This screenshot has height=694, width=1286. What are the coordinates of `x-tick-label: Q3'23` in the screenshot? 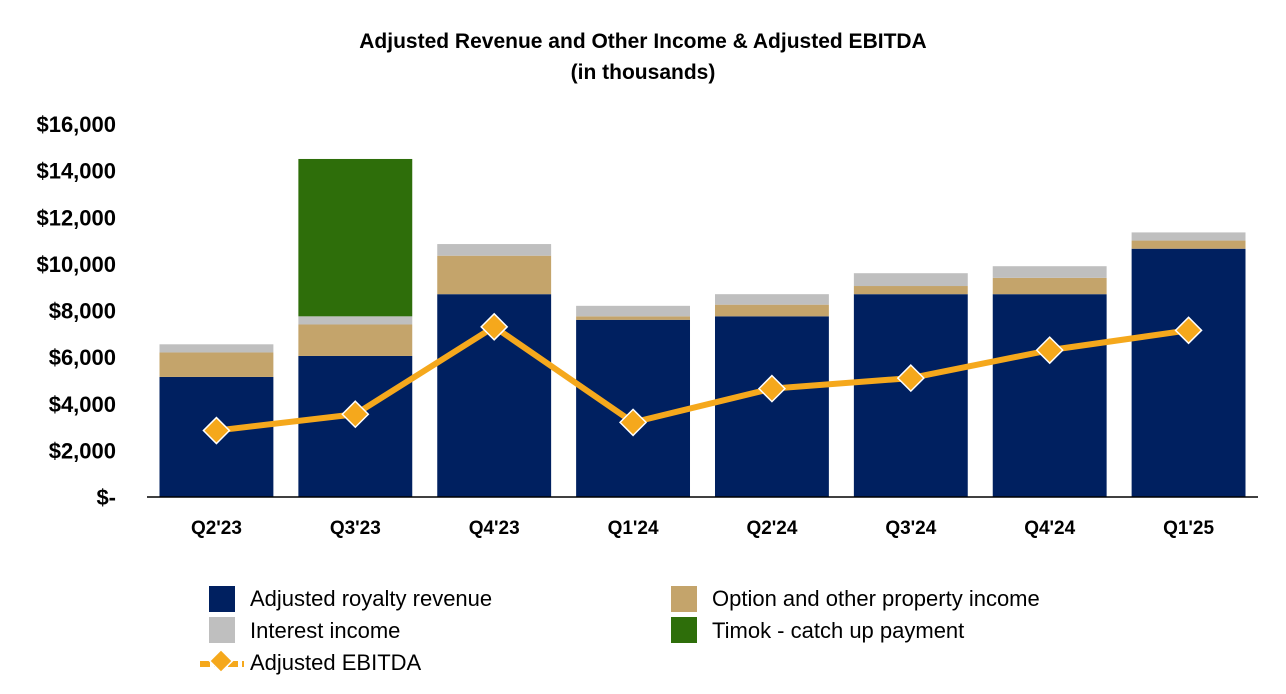 It's located at (355, 528).